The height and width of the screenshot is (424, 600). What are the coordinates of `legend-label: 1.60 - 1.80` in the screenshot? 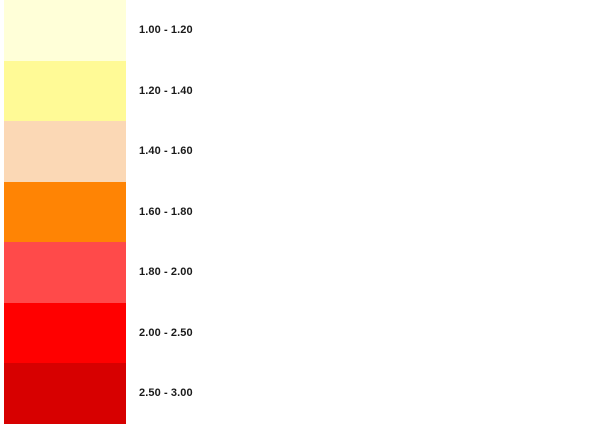 It's located at (166, 211).